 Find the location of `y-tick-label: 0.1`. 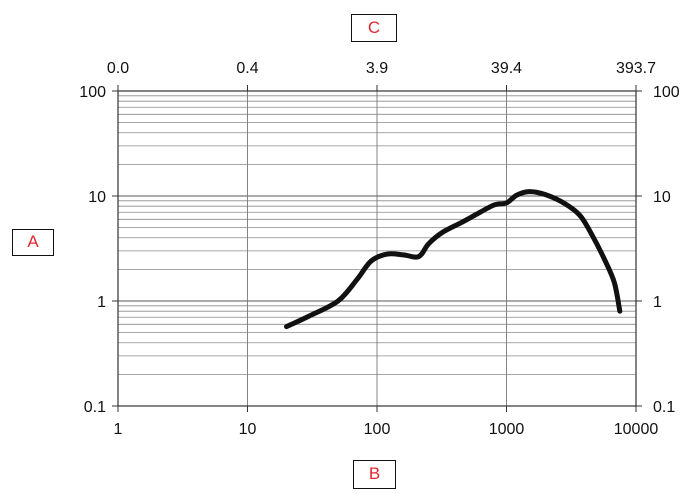

y-tick-label: 0.1 is located at coordinates (95, 407).